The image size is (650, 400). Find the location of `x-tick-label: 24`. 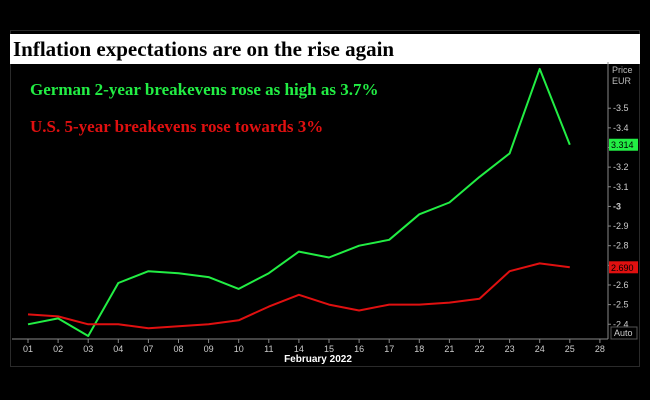

x-tick-label: 24 is located at coordinates (540, 349).